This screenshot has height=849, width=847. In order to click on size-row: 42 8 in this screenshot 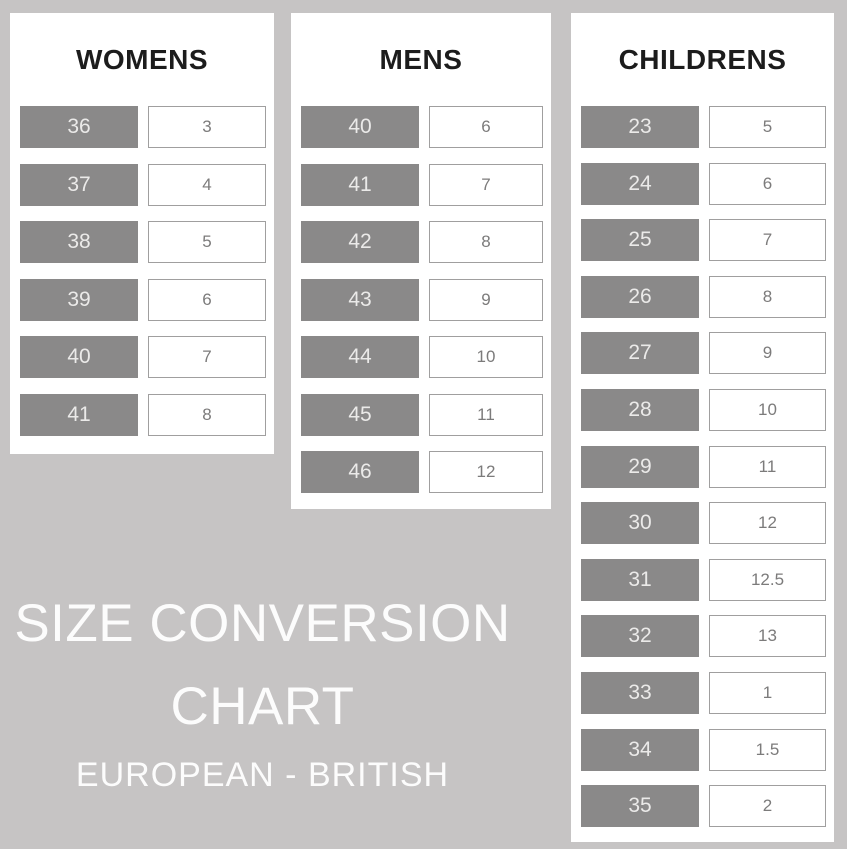, I will do `click(422, 242)`.